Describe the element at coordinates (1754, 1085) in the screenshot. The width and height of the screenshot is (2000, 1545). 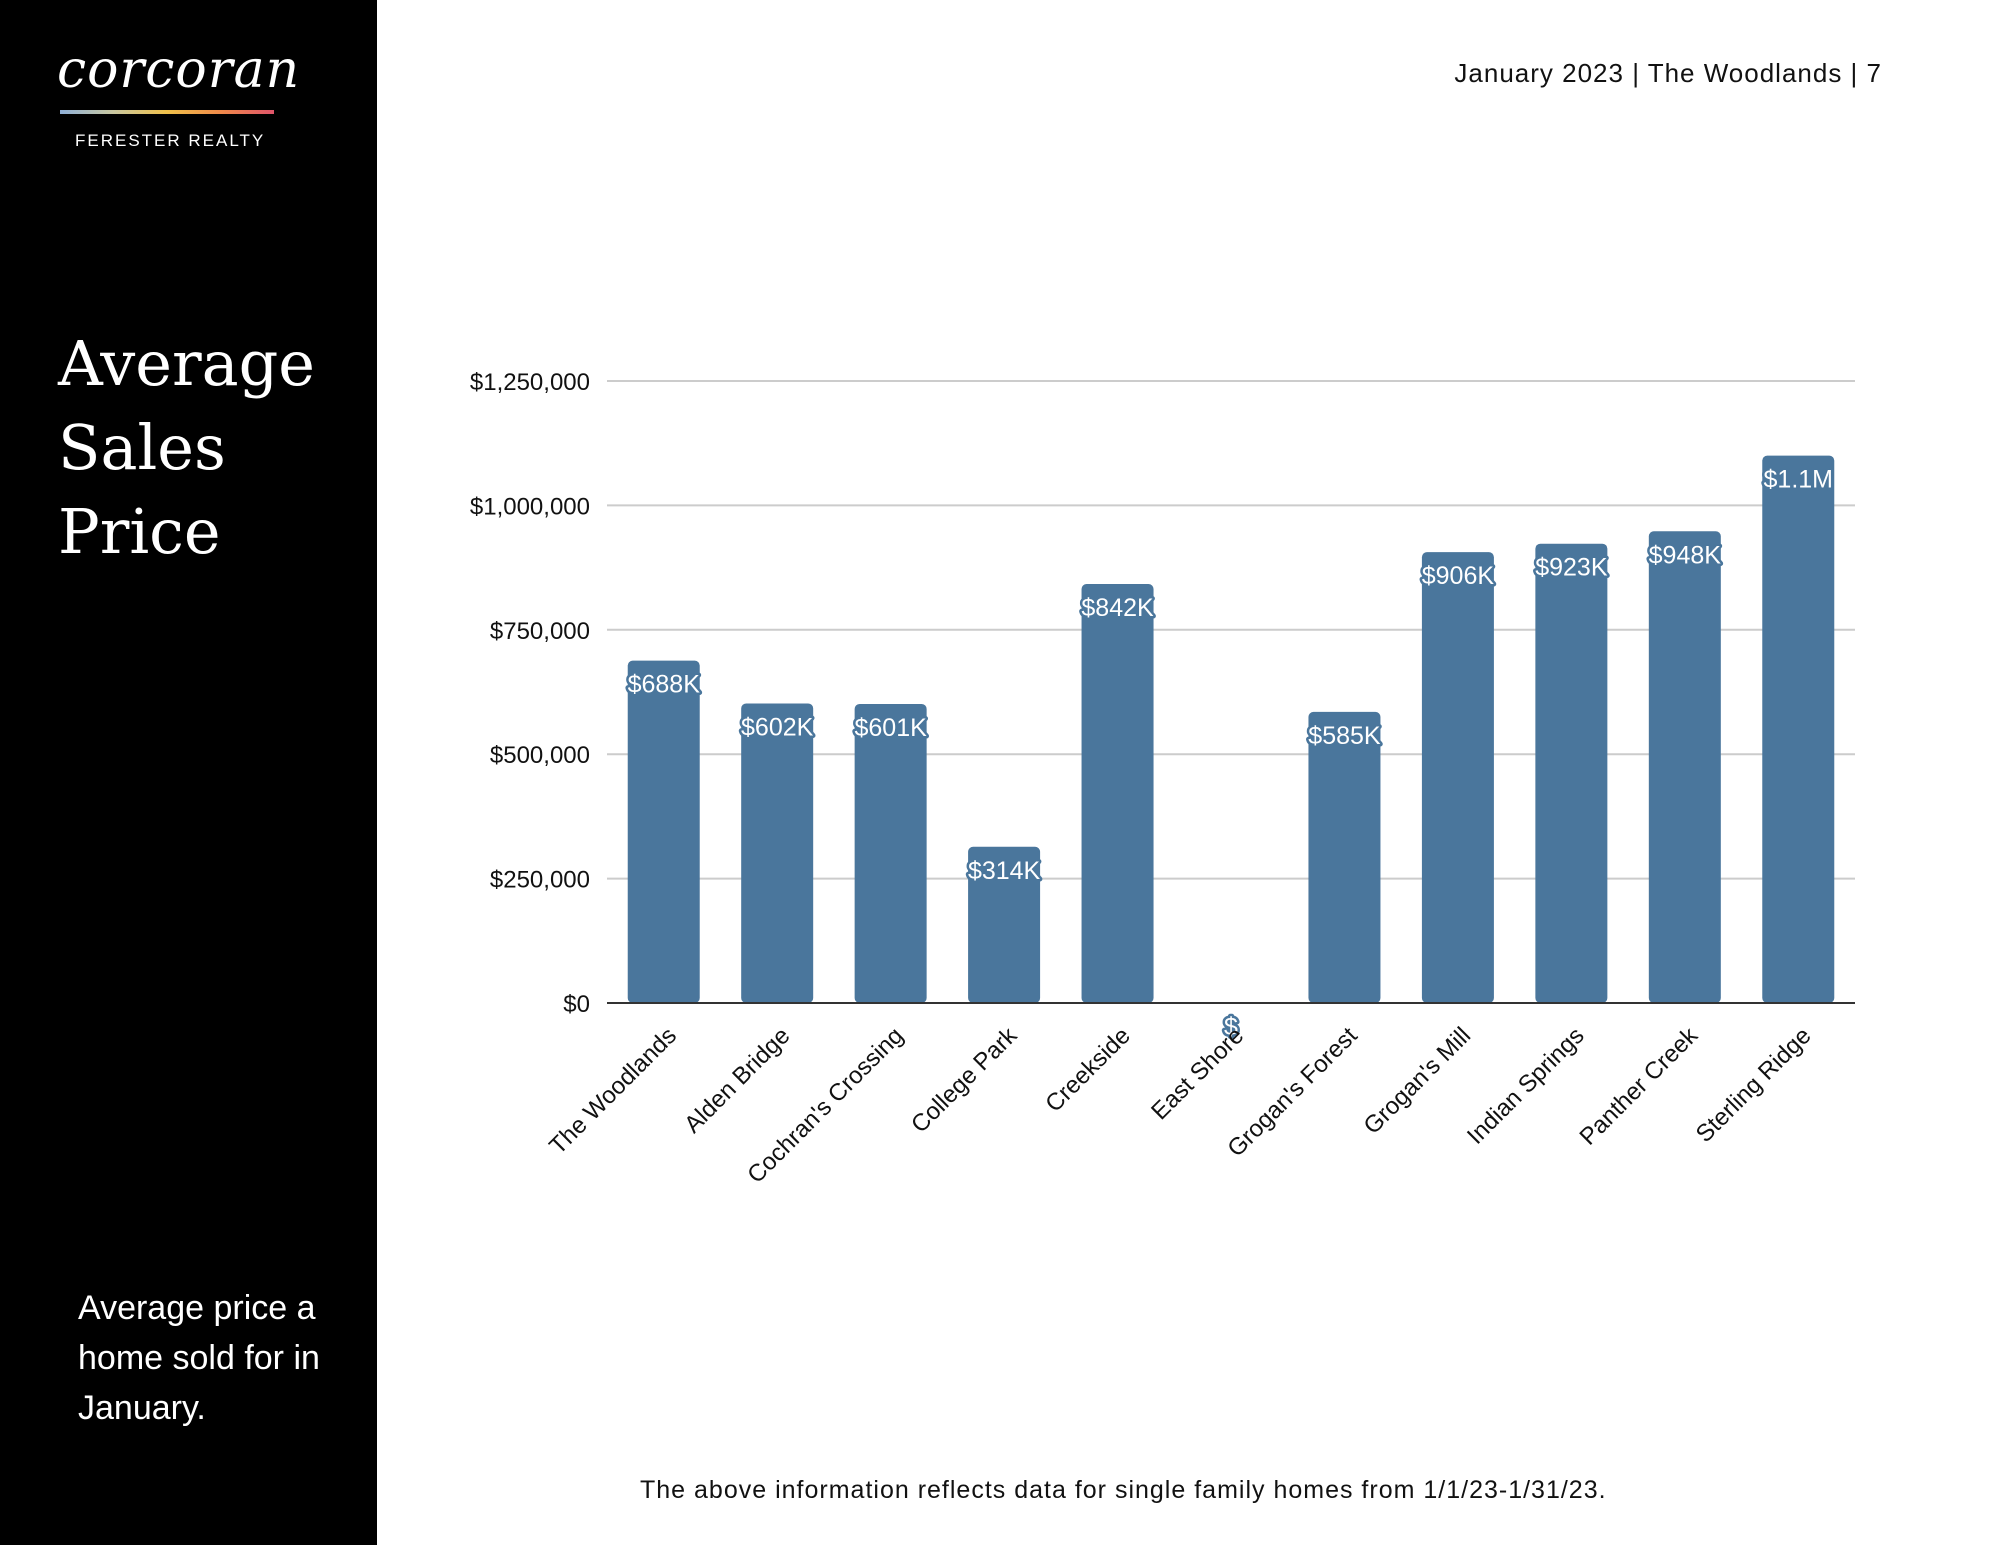
I see `x-tick-label: Sterling Ridge` at that location.